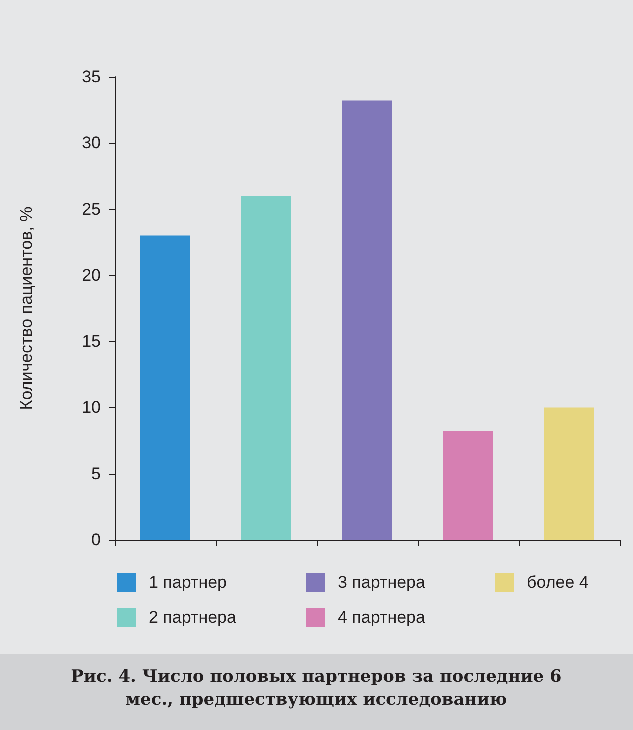 The width and height of the screenshot is (633, 730). Describe the element at coordinates (96, 540) in the screenshot. I see `y-tick-label: 0` at that location.